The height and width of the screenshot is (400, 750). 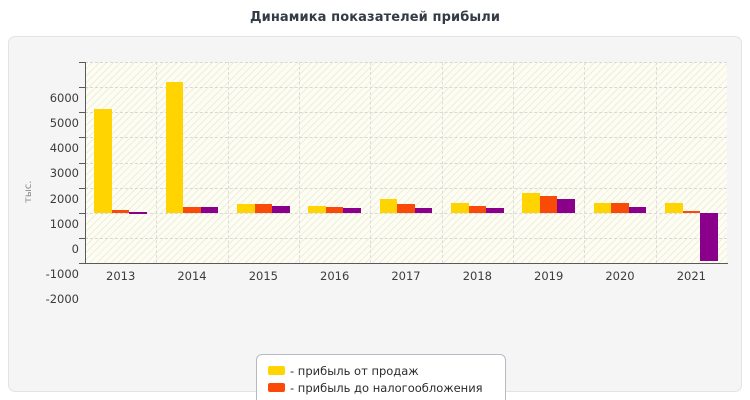 I want to click on x-axis-tick-label: 2016, so click(x=335, y=276).